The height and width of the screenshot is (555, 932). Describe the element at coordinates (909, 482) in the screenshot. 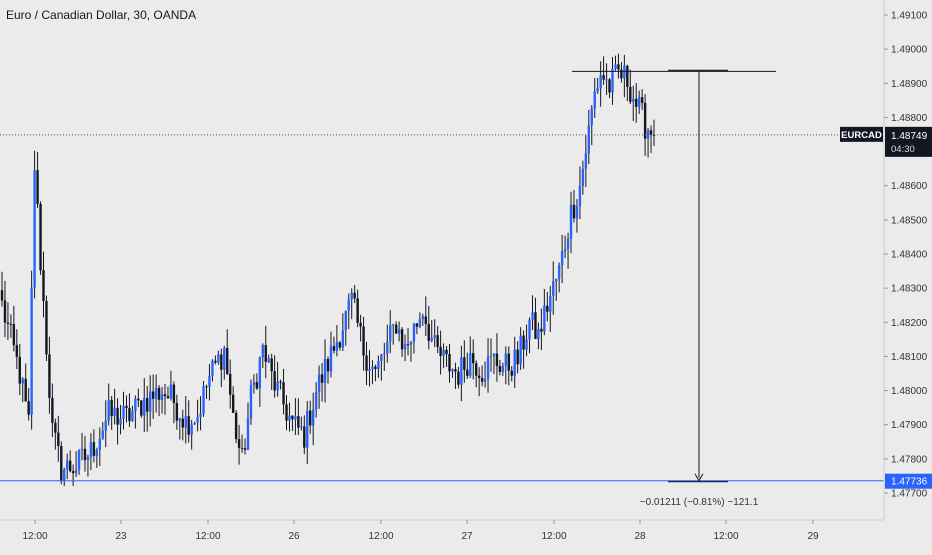

I see `level-label-text: 1.47736` at that location.